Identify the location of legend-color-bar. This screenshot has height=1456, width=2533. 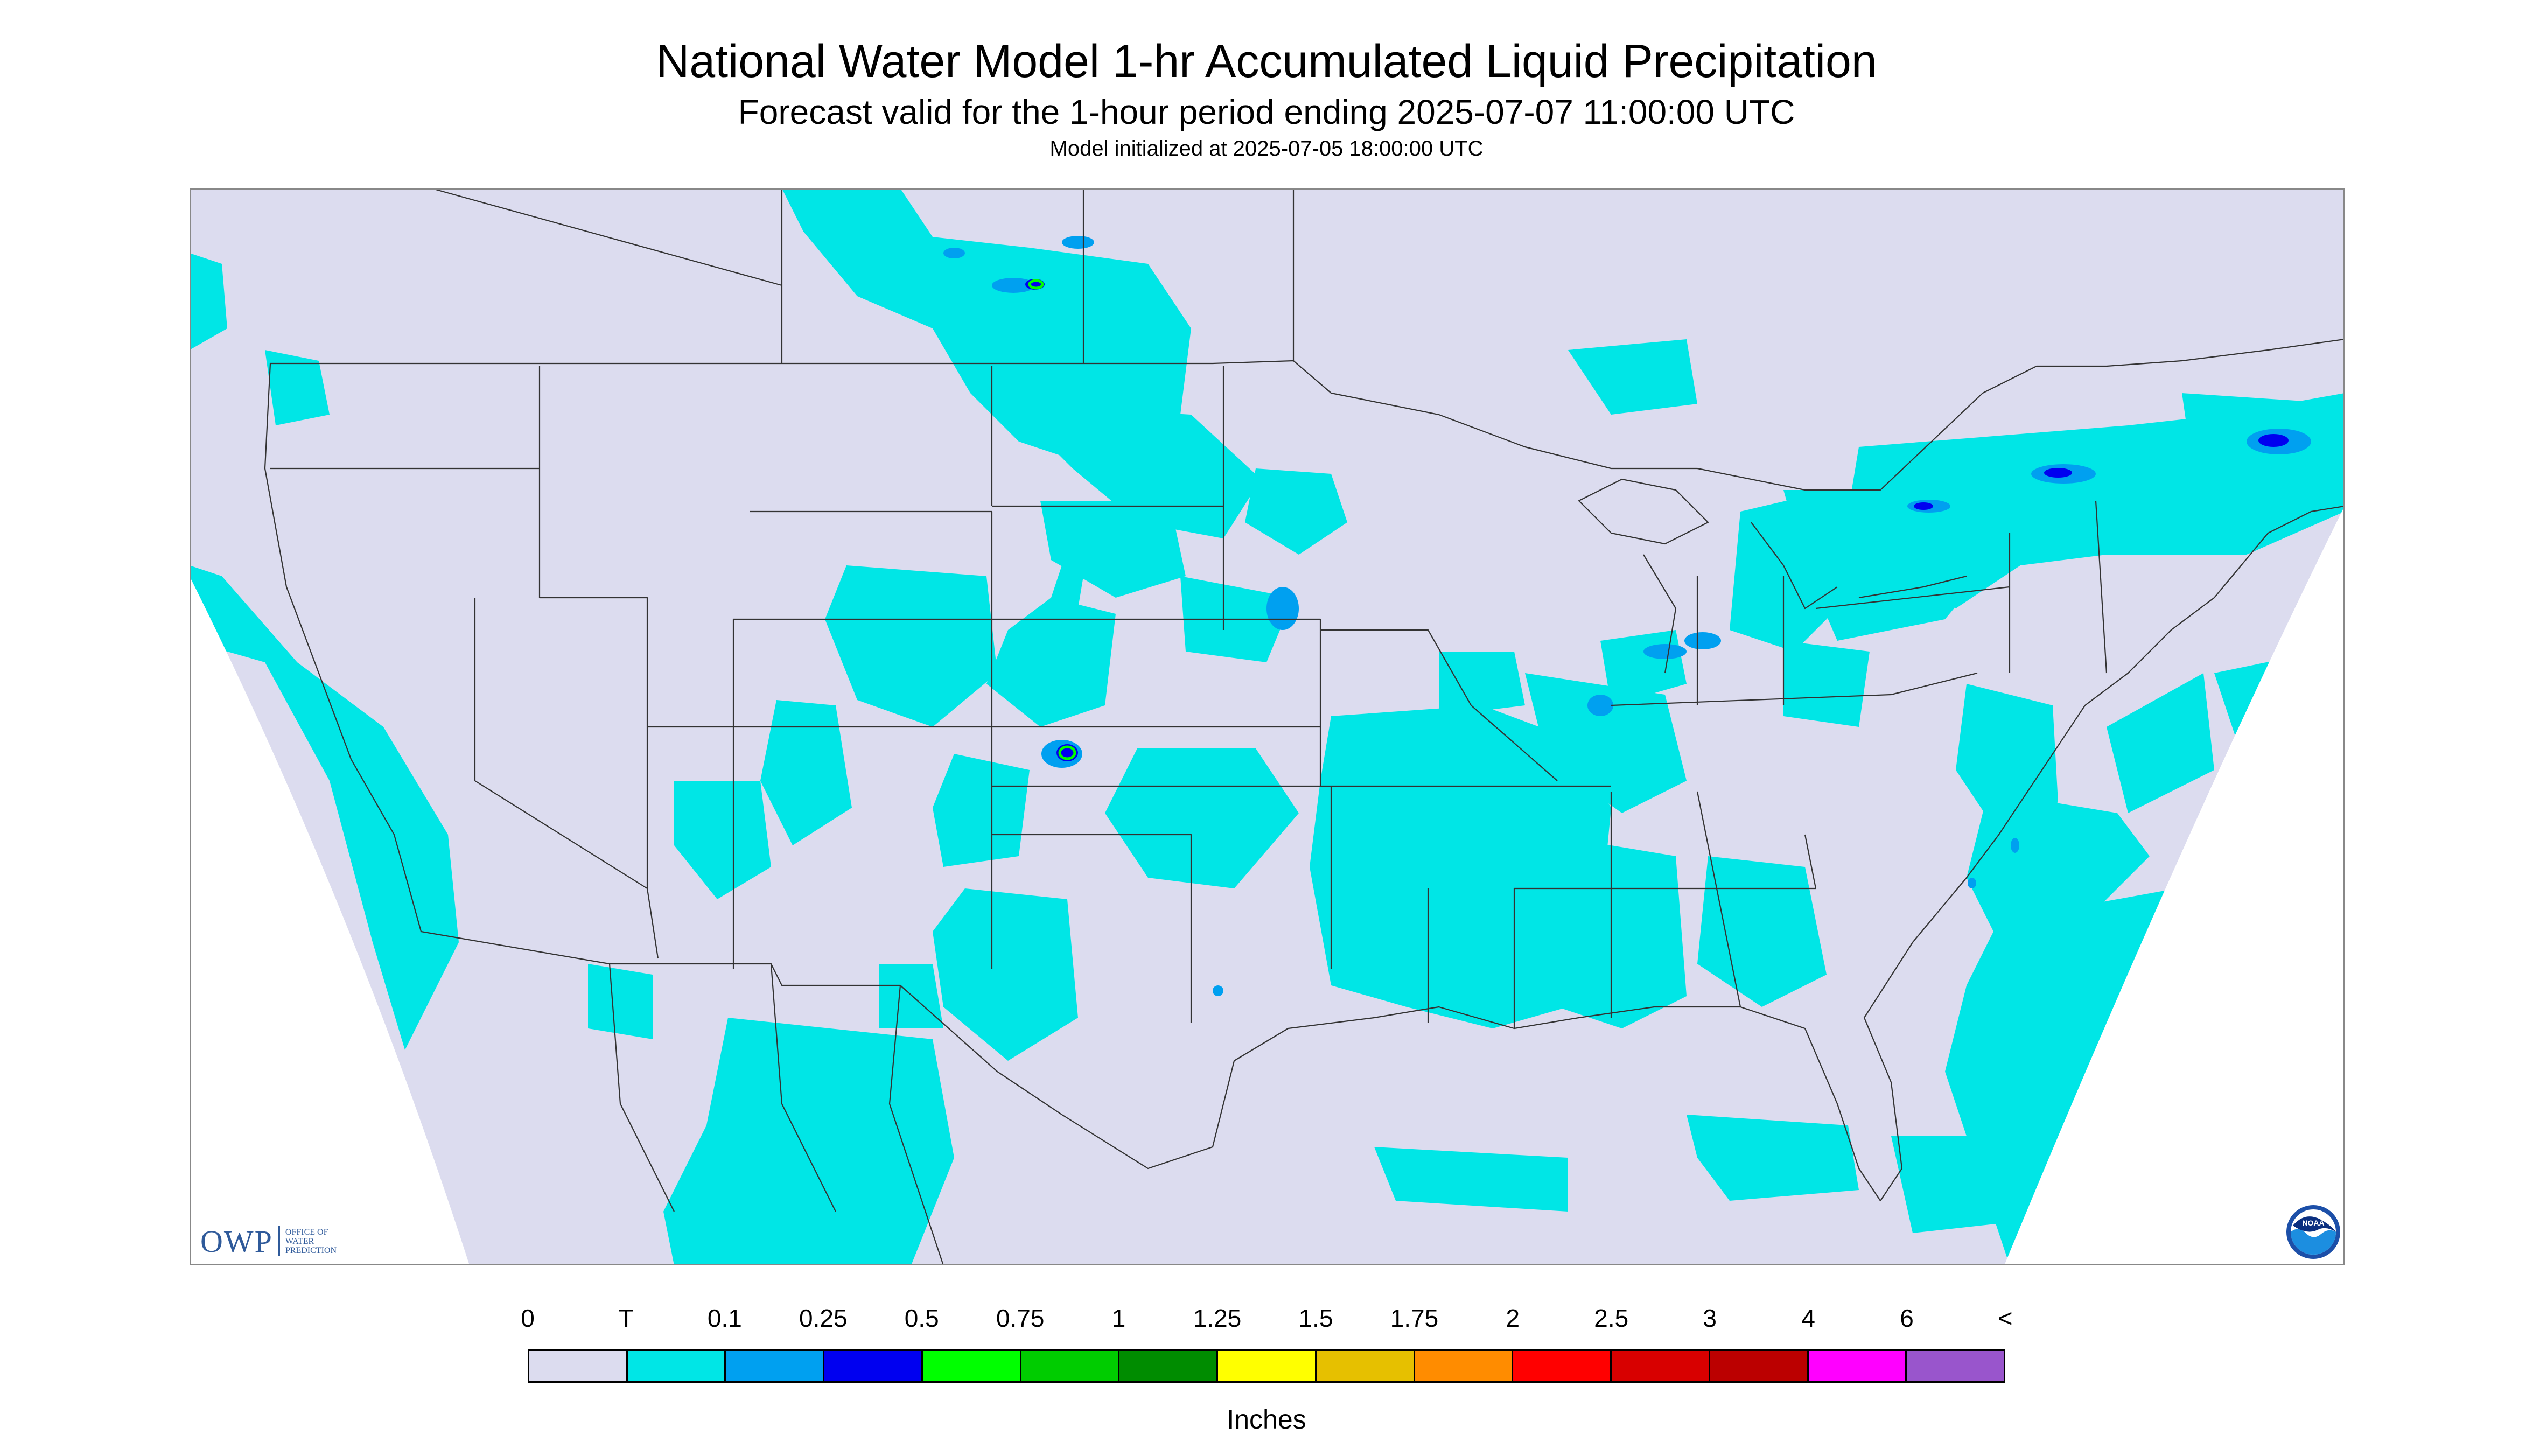
(1266, 1366).